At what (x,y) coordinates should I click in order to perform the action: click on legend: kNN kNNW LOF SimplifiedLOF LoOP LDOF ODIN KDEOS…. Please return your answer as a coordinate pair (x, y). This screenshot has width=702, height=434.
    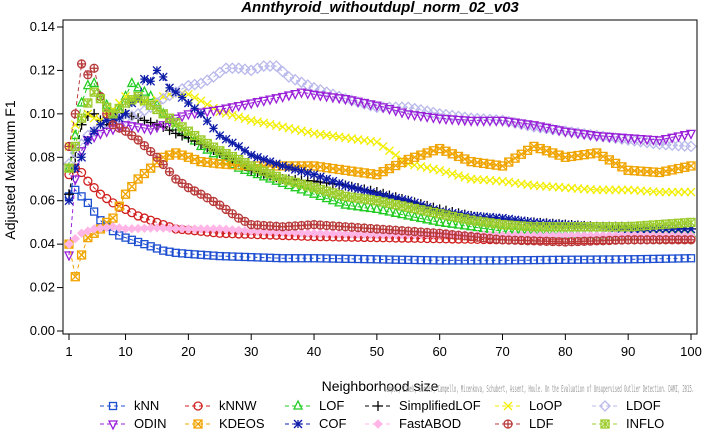
    Looking at the image, I should click on (382, 414).